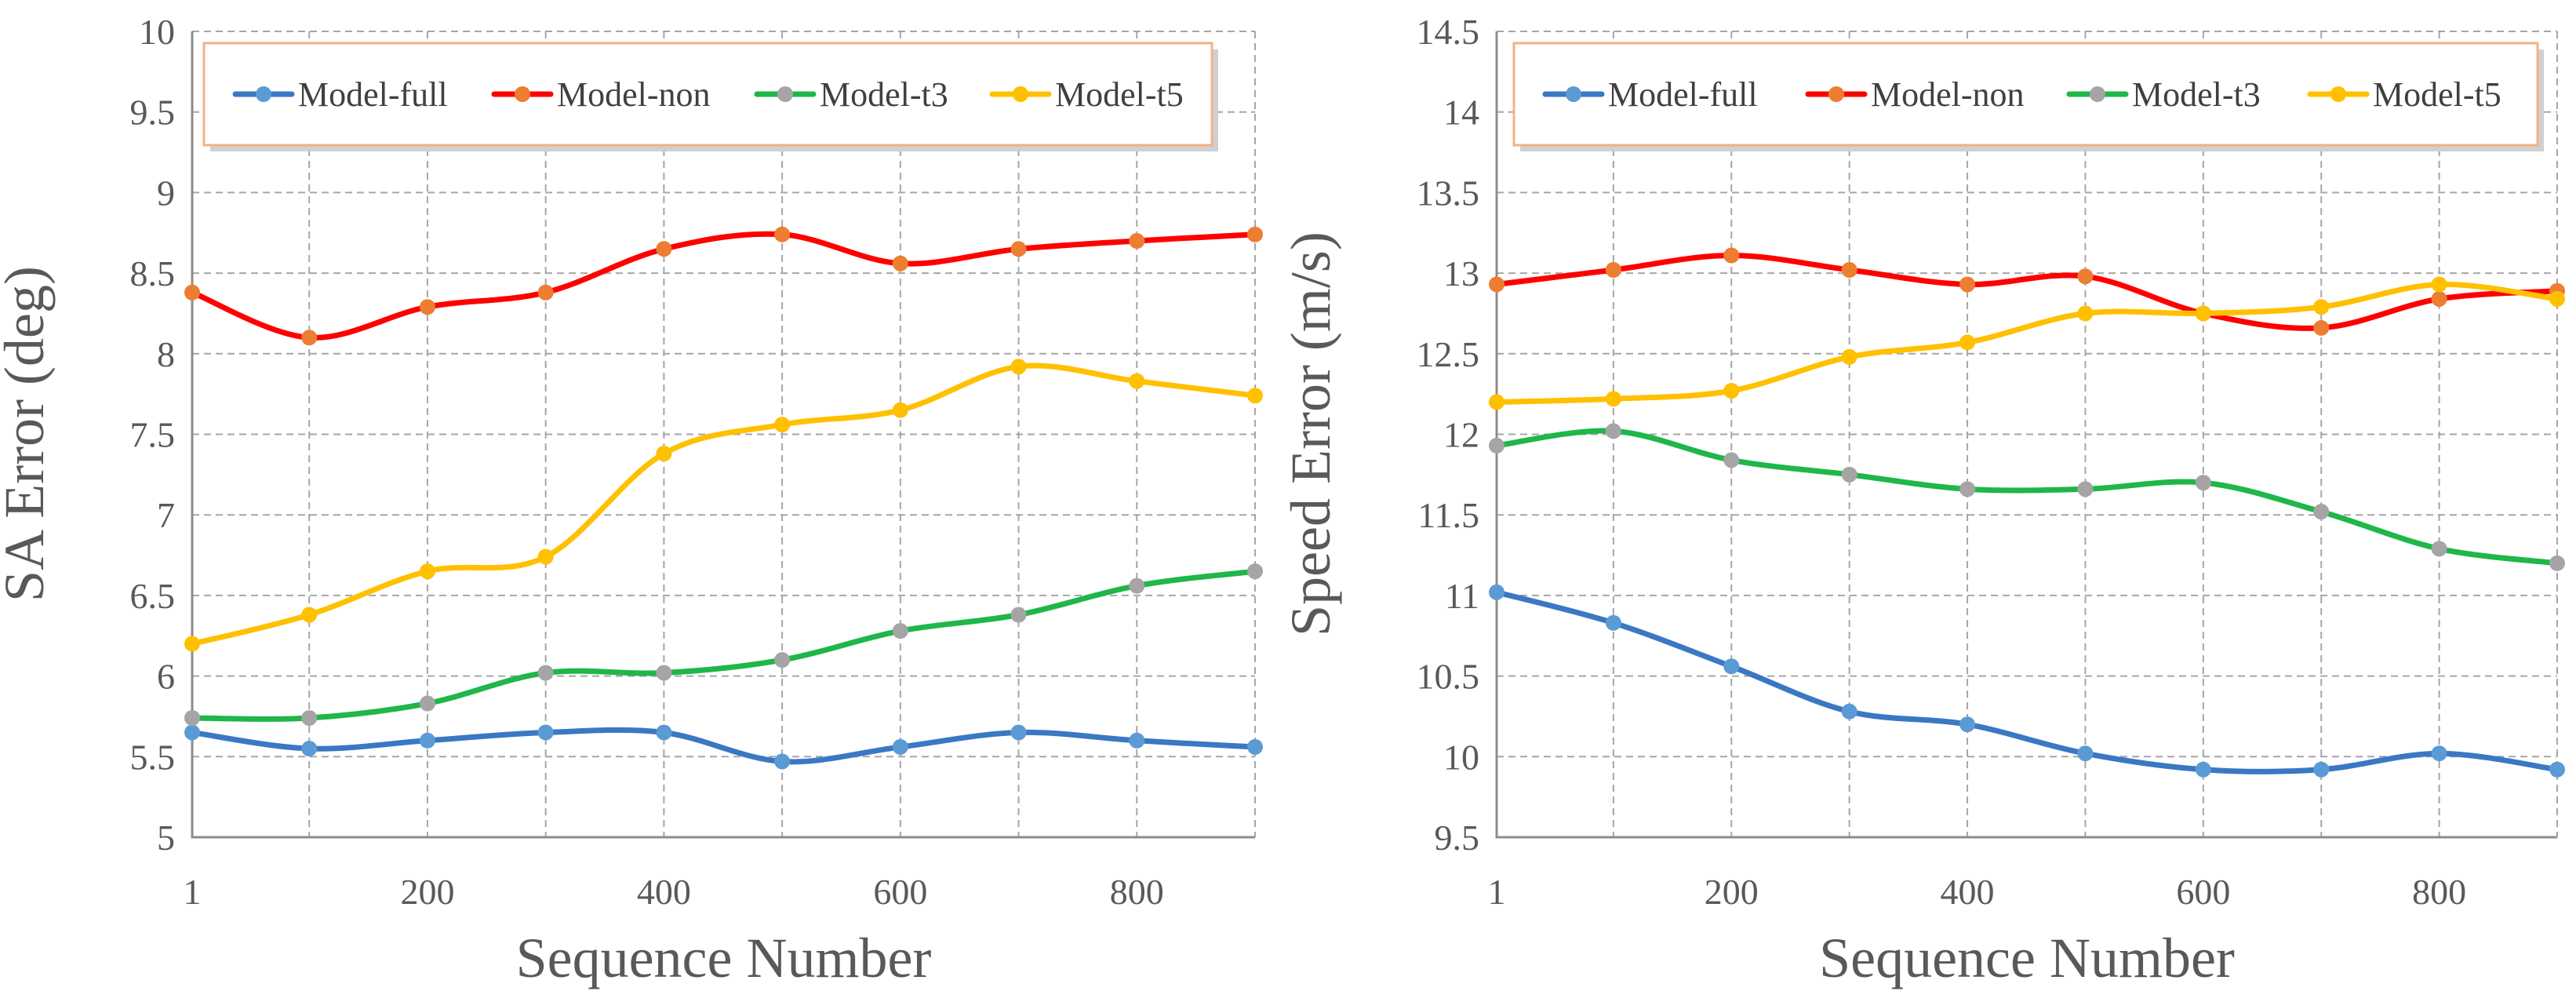  I want to click on speed-y-tick-label: 13, so click(1461, 273).